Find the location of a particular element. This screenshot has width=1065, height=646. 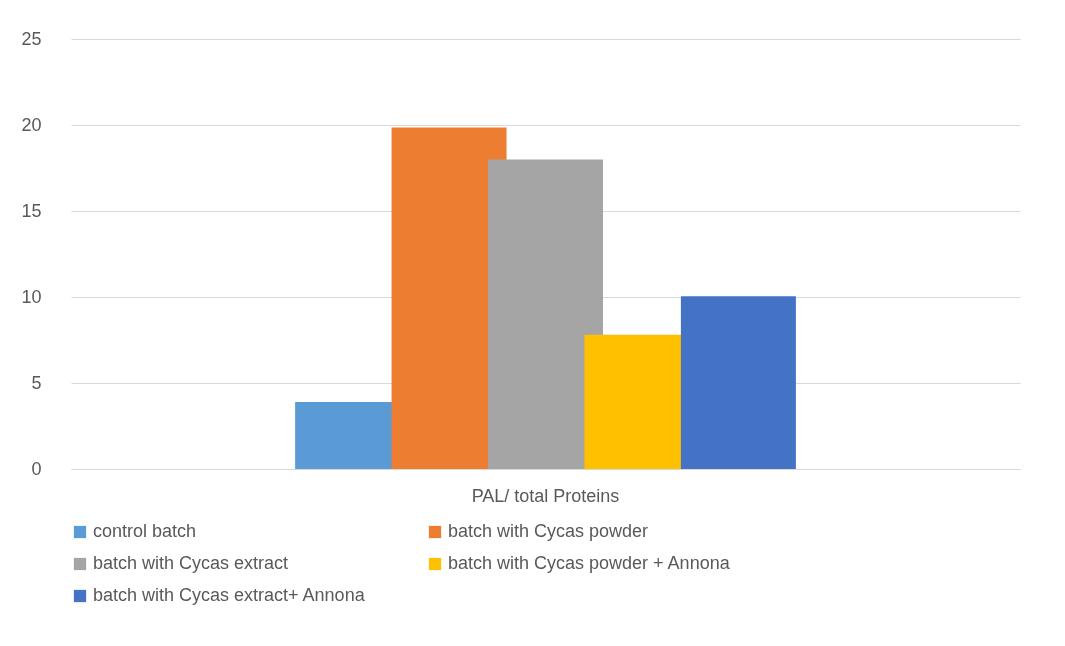

y-tick-label: 15 is located at coordinates (31, 210).